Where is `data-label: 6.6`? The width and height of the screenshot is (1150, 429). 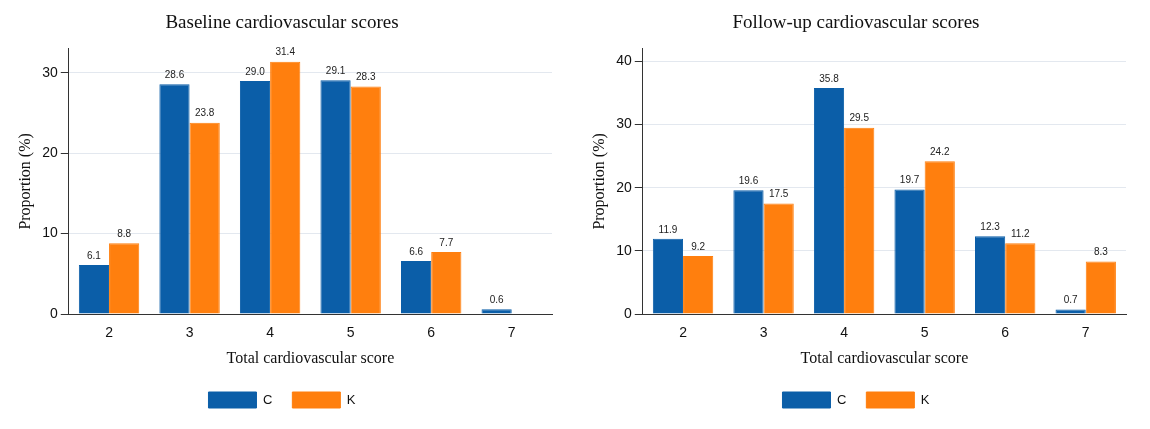 data-label: 6.6 is located at coordinates (416, 251).